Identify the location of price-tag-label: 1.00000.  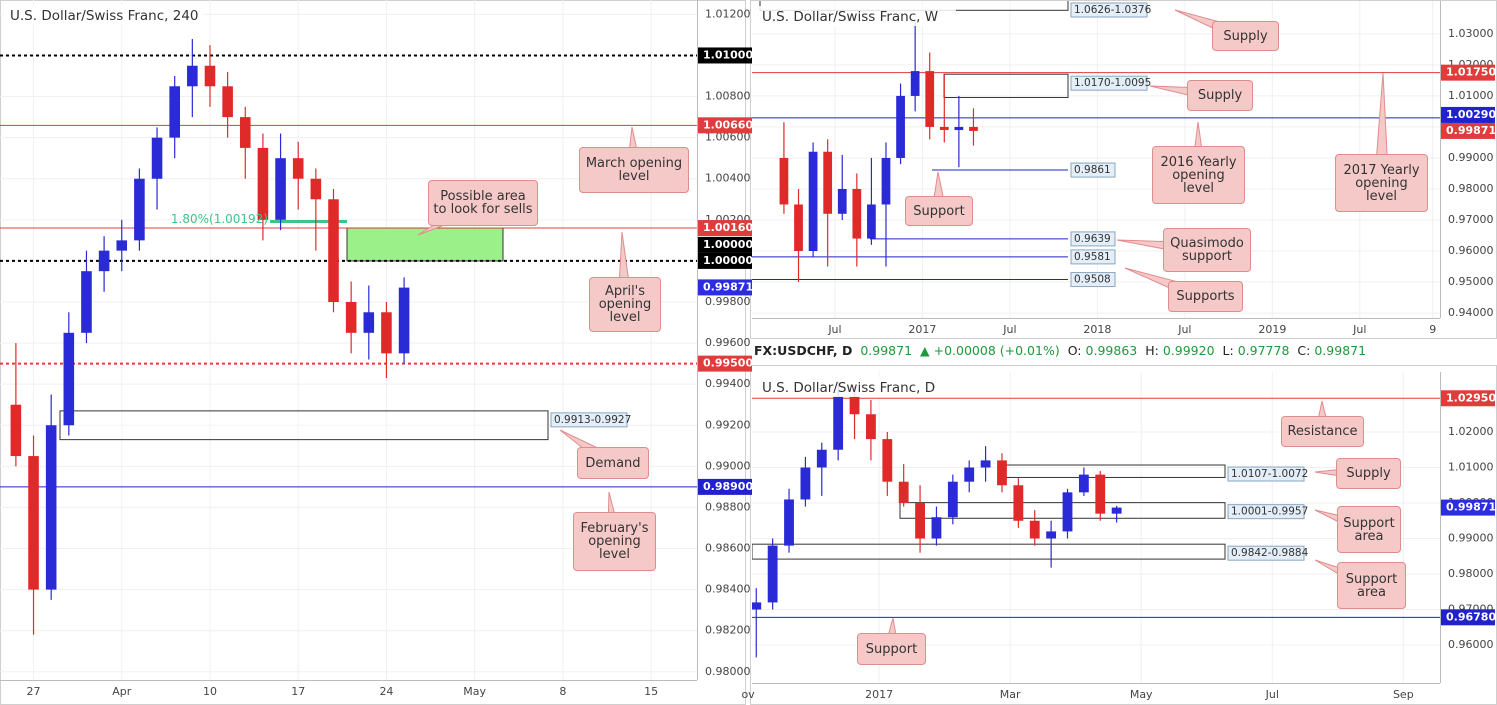
(728, 260).